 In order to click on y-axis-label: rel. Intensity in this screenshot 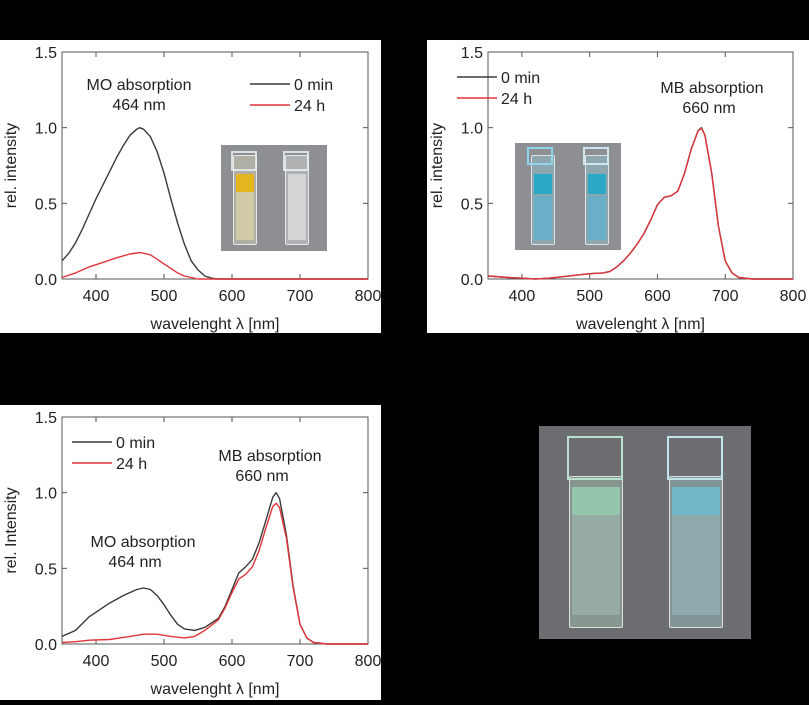, I will do `click(11, 530)`.